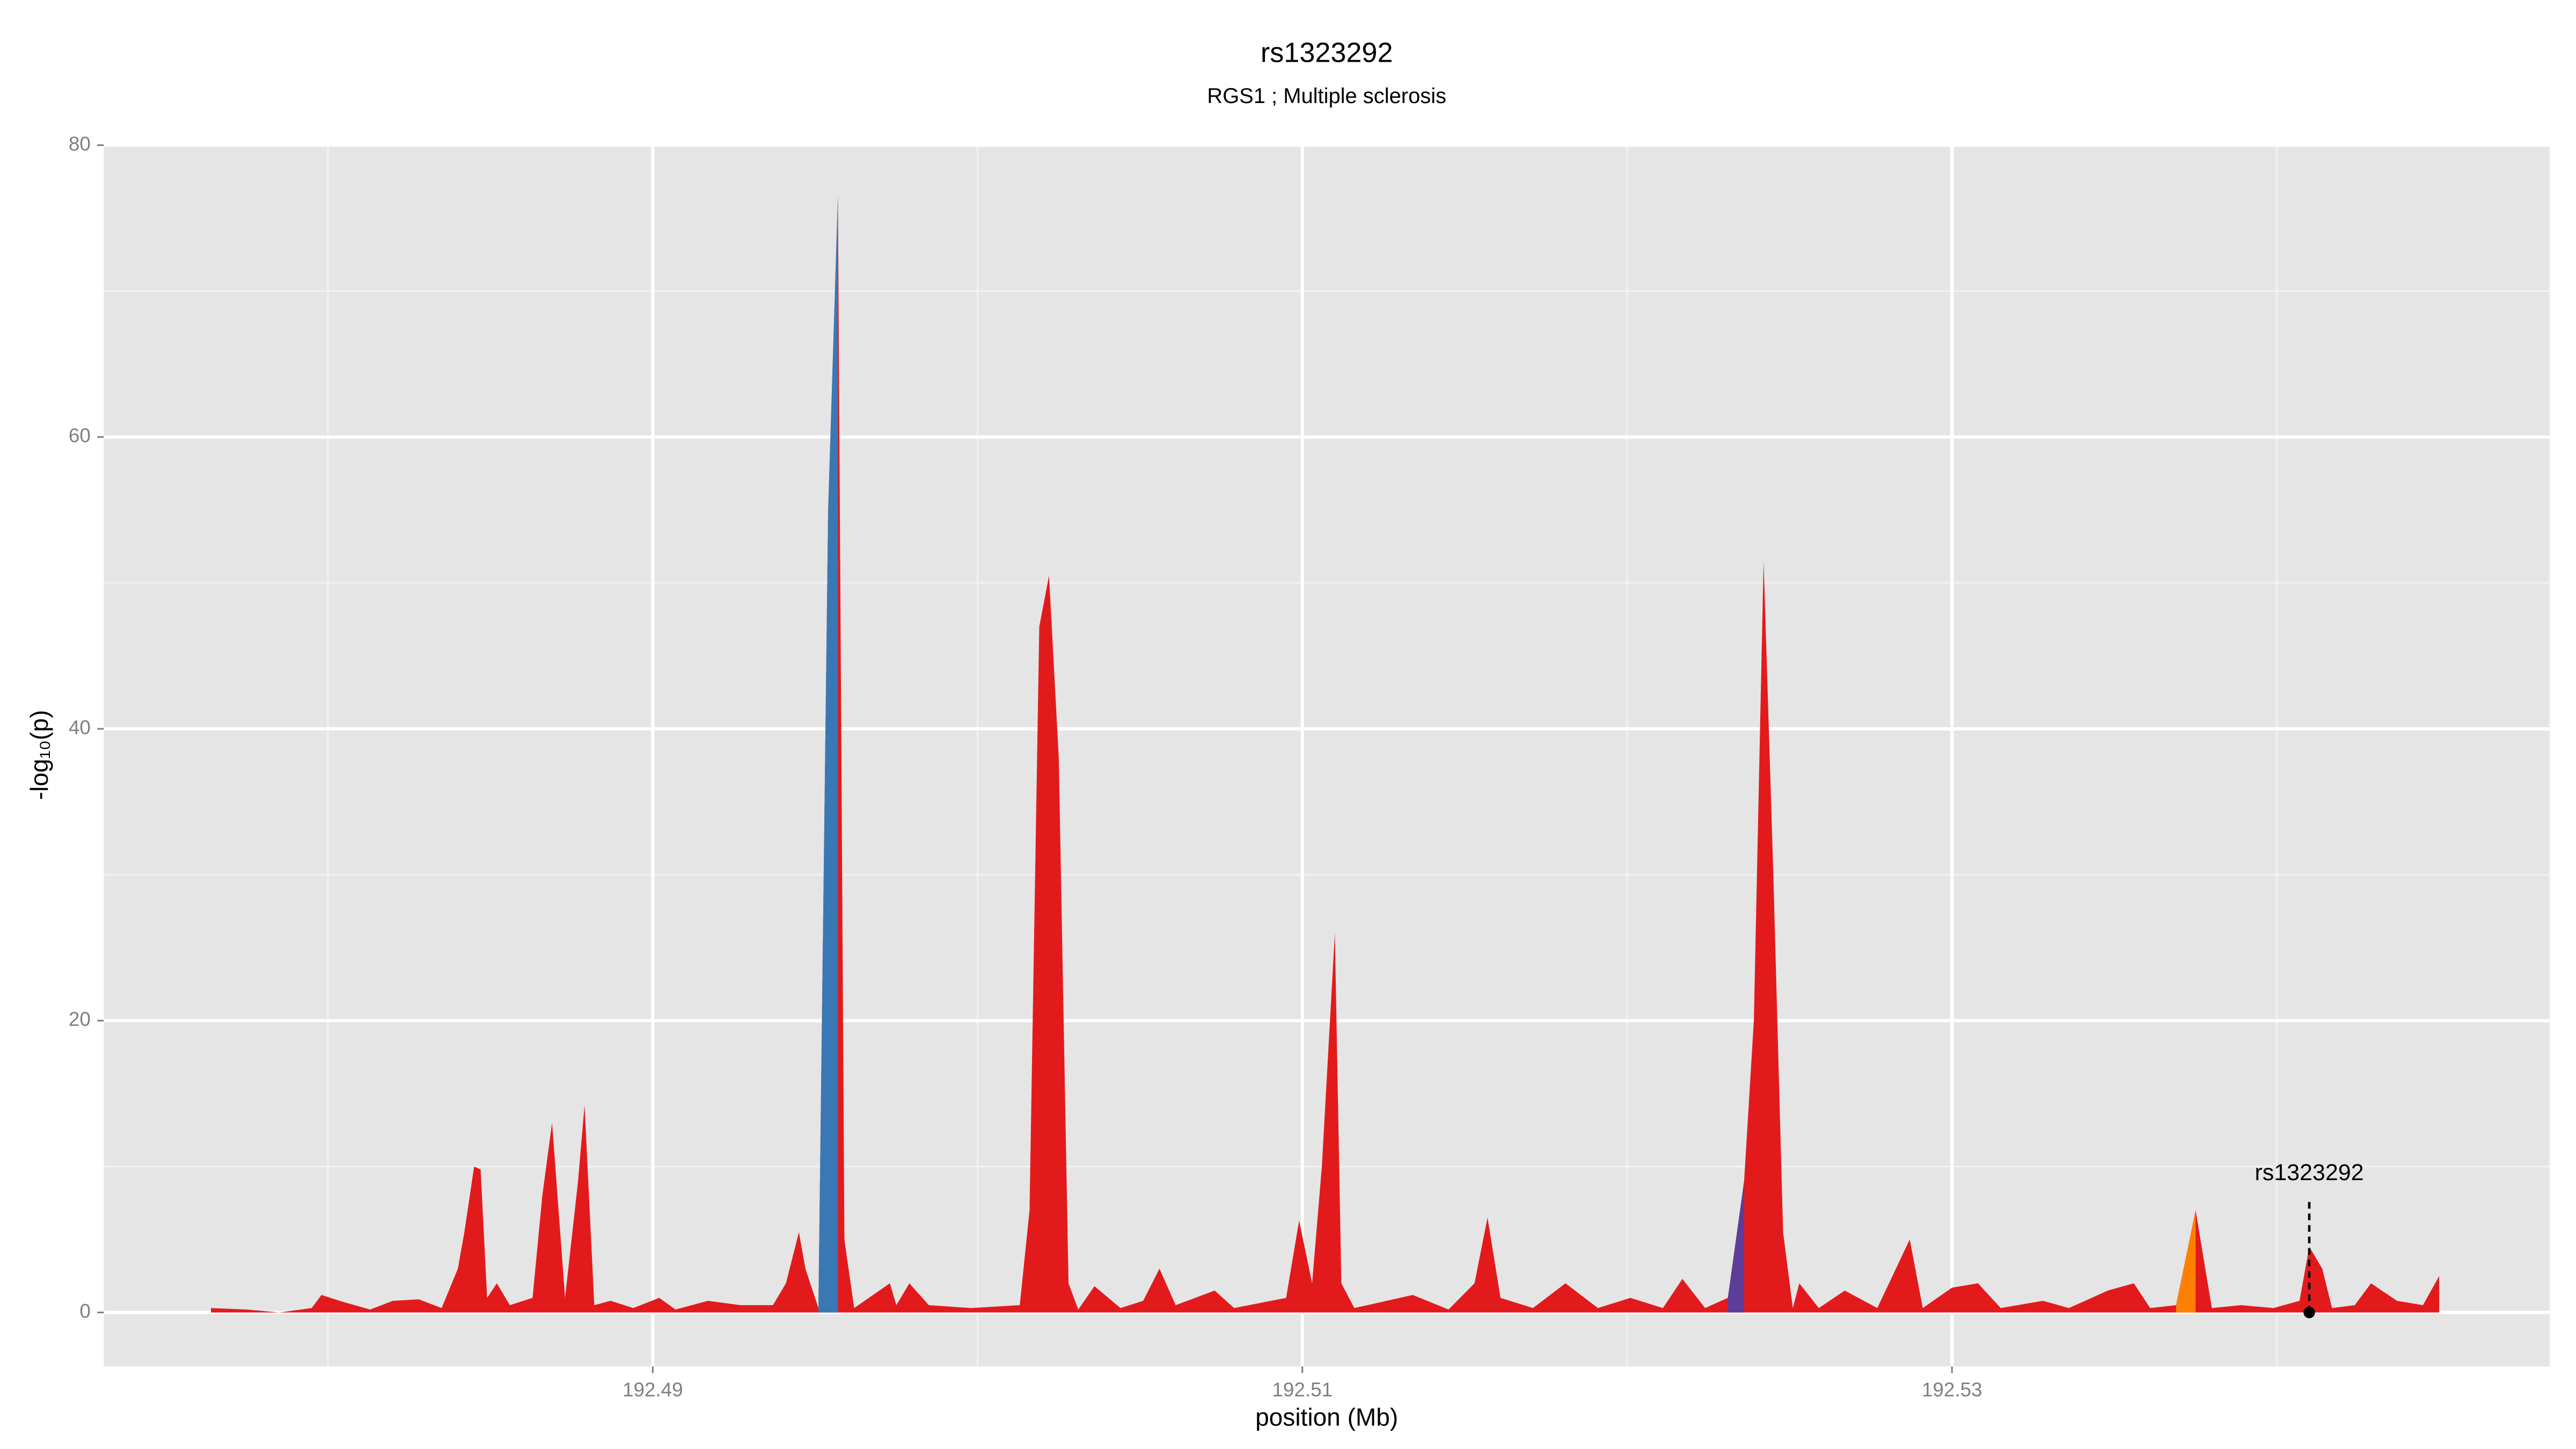 This screenshot has width=2576, height=1449. Describe the element at coordinates (2309, 1312) in the screenshot. I see `annotation-point` at that location.